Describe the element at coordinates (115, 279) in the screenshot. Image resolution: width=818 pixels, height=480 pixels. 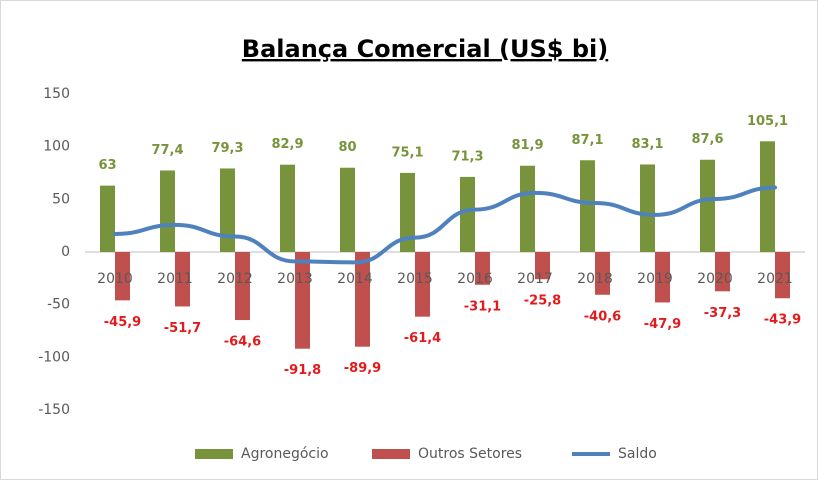
I see `x-tick-label: 2010` at that location.